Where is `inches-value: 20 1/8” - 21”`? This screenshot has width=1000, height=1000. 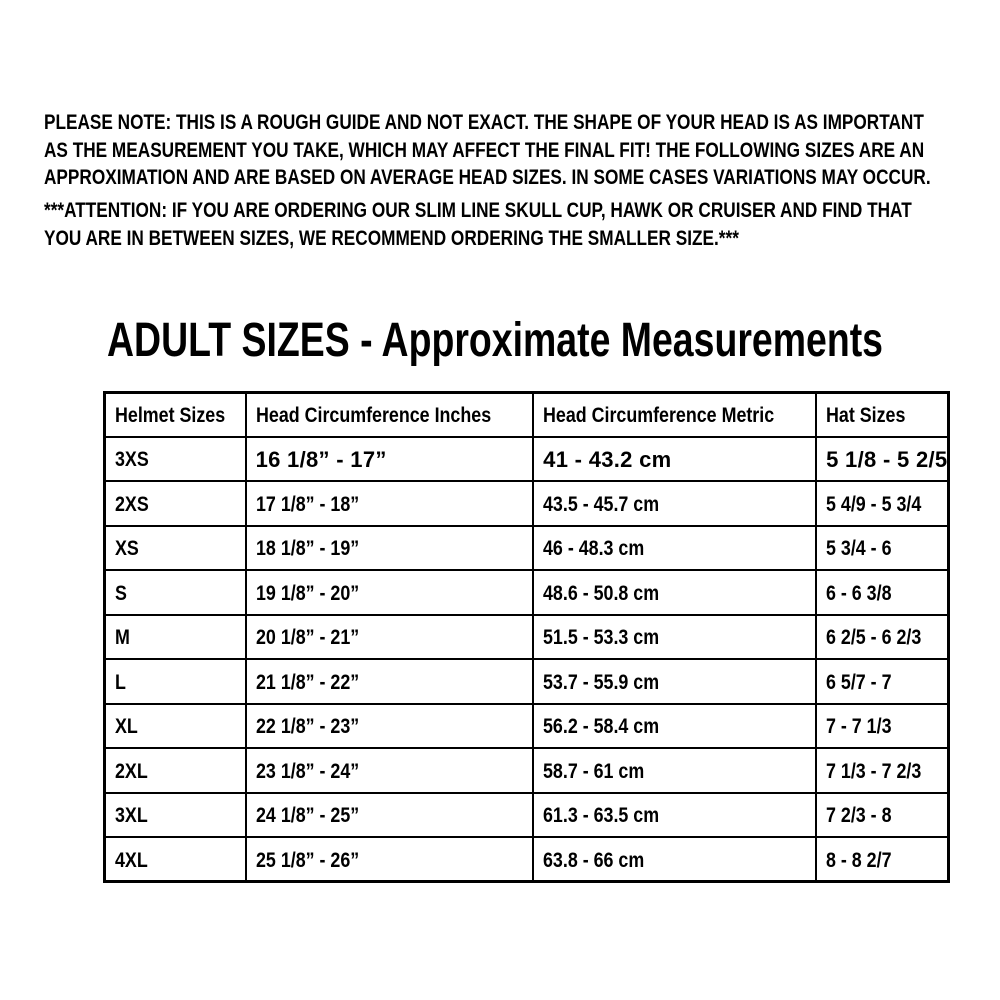 inches-value: 20 1/8” - 21” is located at coordinates (307, 638).